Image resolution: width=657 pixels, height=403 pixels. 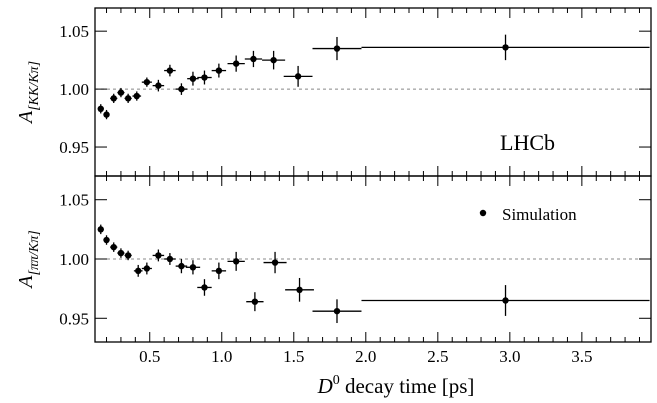 What do you see at coordinates (293, 356) in the screenshot?
I see `xtick-label: 1.5` at bounding box center [293, 356].